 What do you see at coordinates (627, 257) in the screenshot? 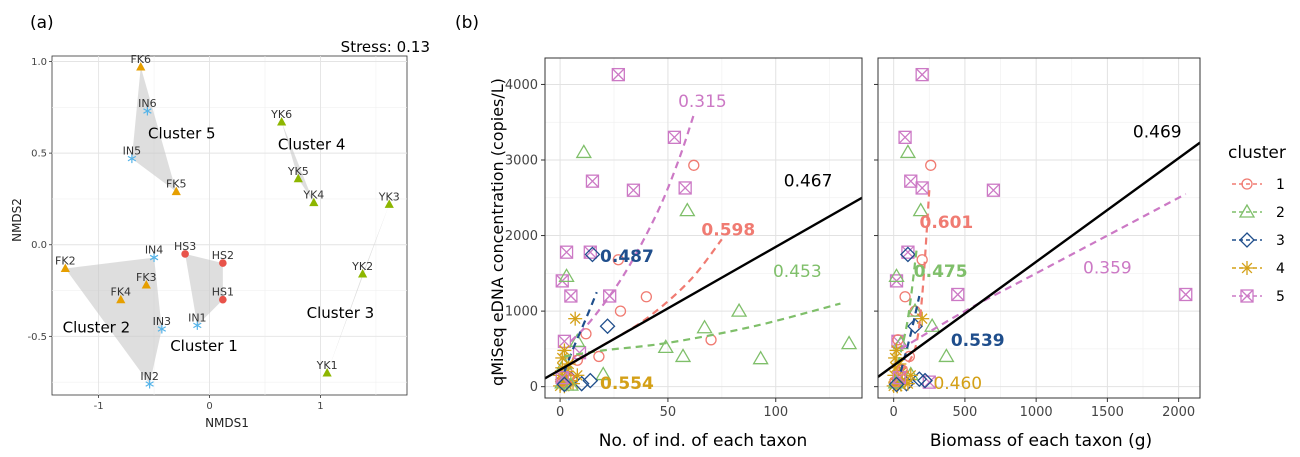
I see `individuals-r-label: 0.487` at bounding box center [627, 257].